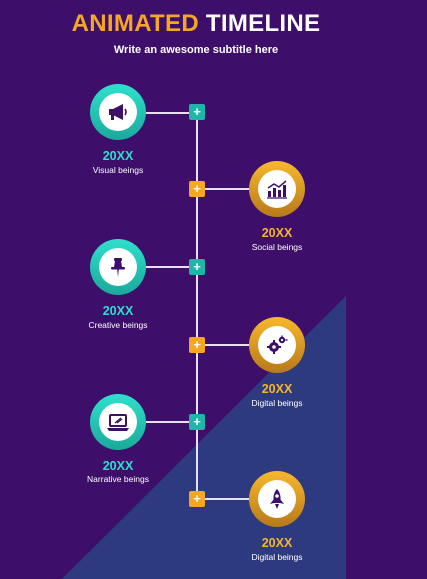  I want to click on item-label-5: Digital beings, so click(277, 557).